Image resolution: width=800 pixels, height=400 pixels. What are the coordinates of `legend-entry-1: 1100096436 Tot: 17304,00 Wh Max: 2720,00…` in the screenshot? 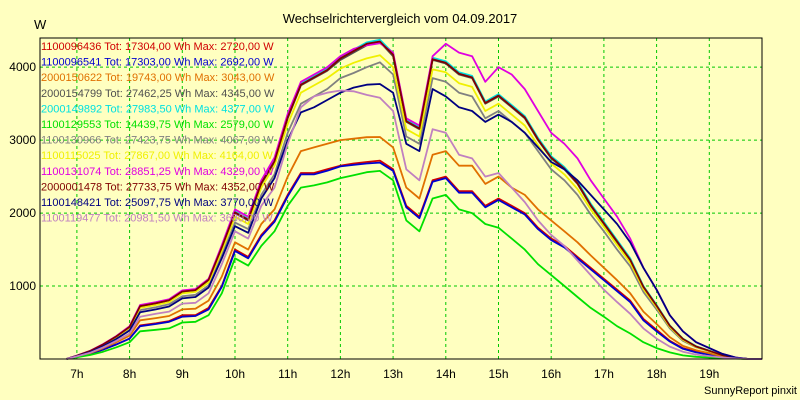 It's located at (157, 47).